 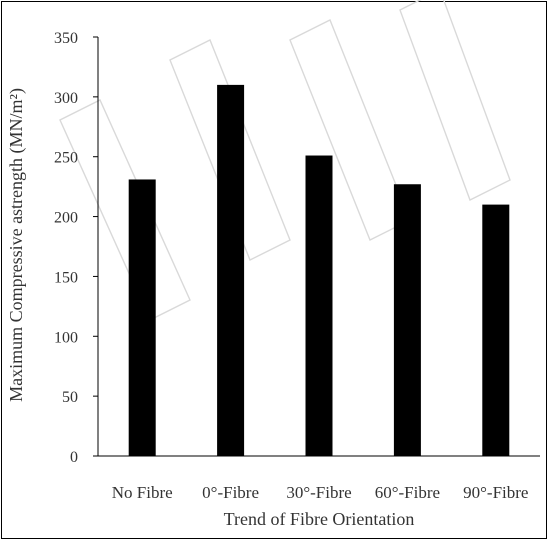 I want to click on y-tick-label: 200, so click(x=66, y=218).